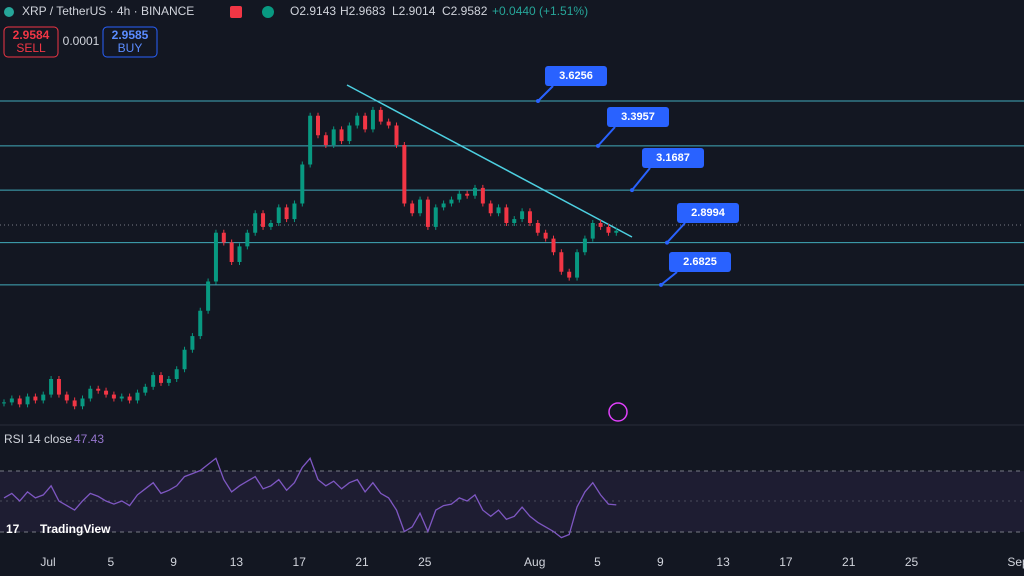 Image resolution: width=1024 pixels, height=576 pixels. Describe the element at coordinates (13, 529) in the screenshot. I see `logo-mark: 17` at that location.